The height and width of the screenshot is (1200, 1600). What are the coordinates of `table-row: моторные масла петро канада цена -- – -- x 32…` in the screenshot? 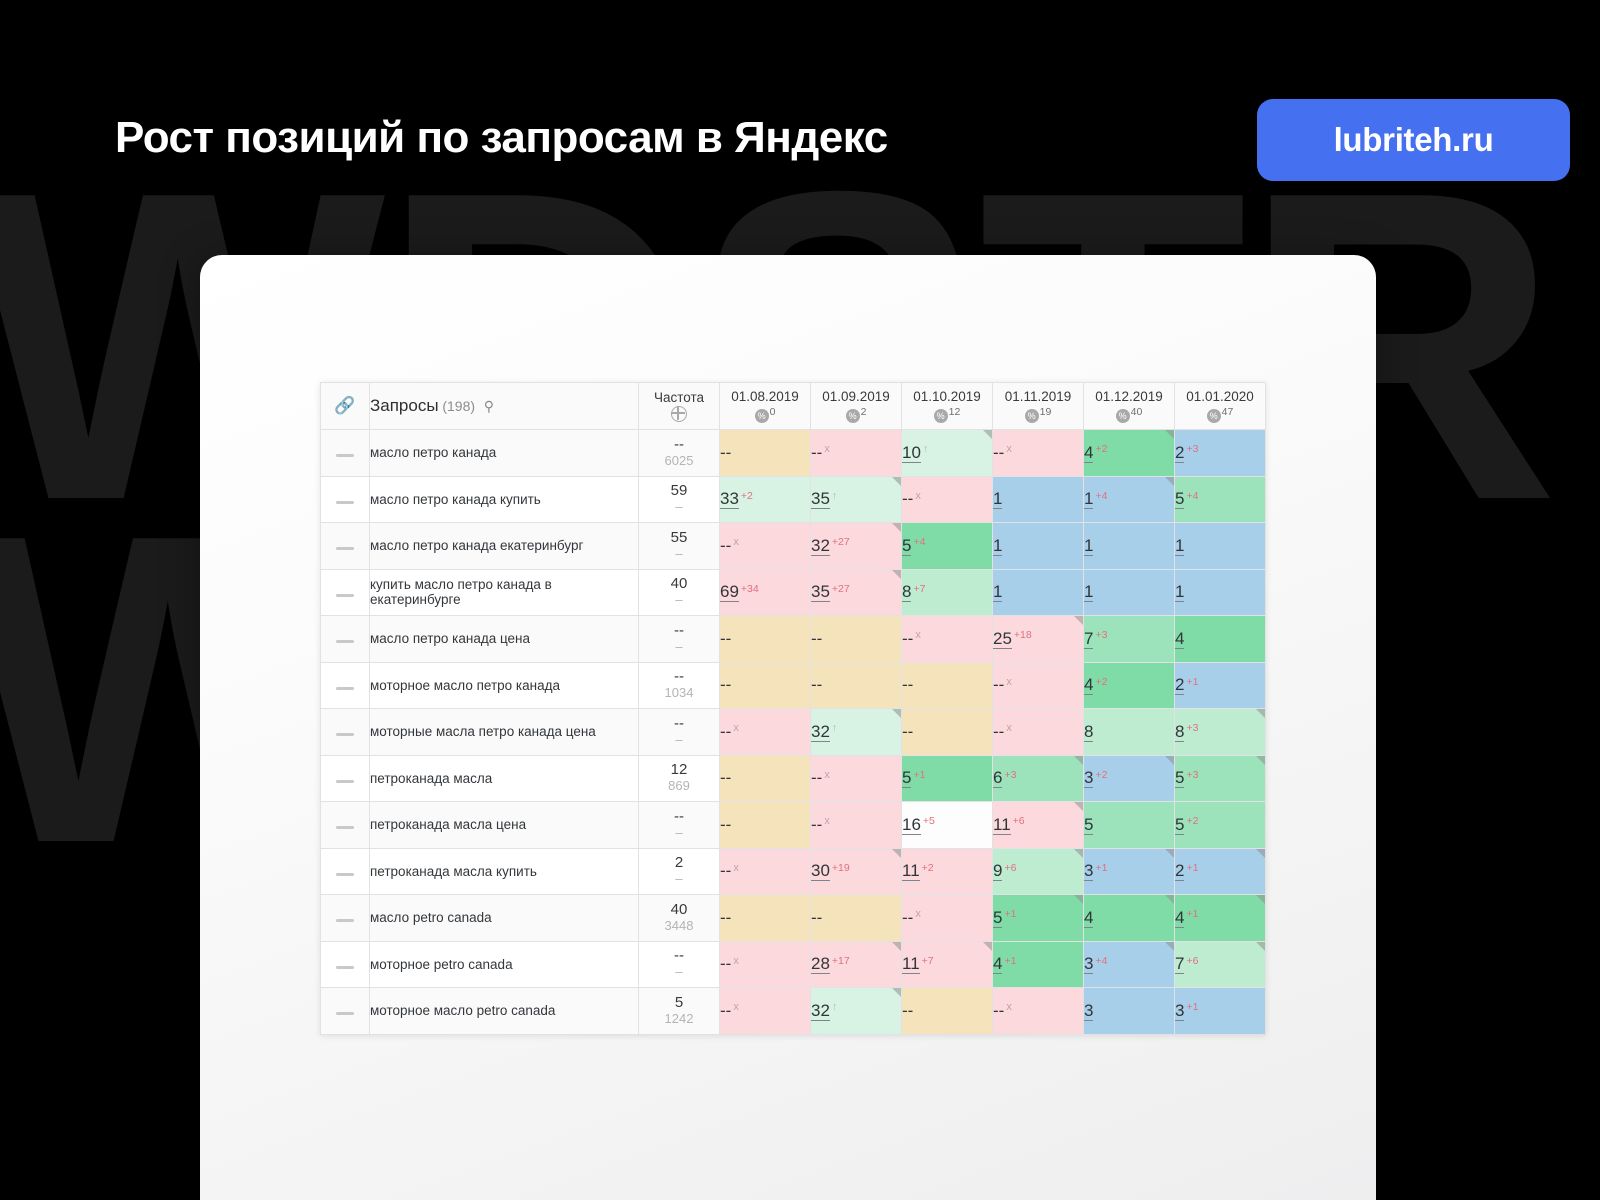 It's located at (793, 732).